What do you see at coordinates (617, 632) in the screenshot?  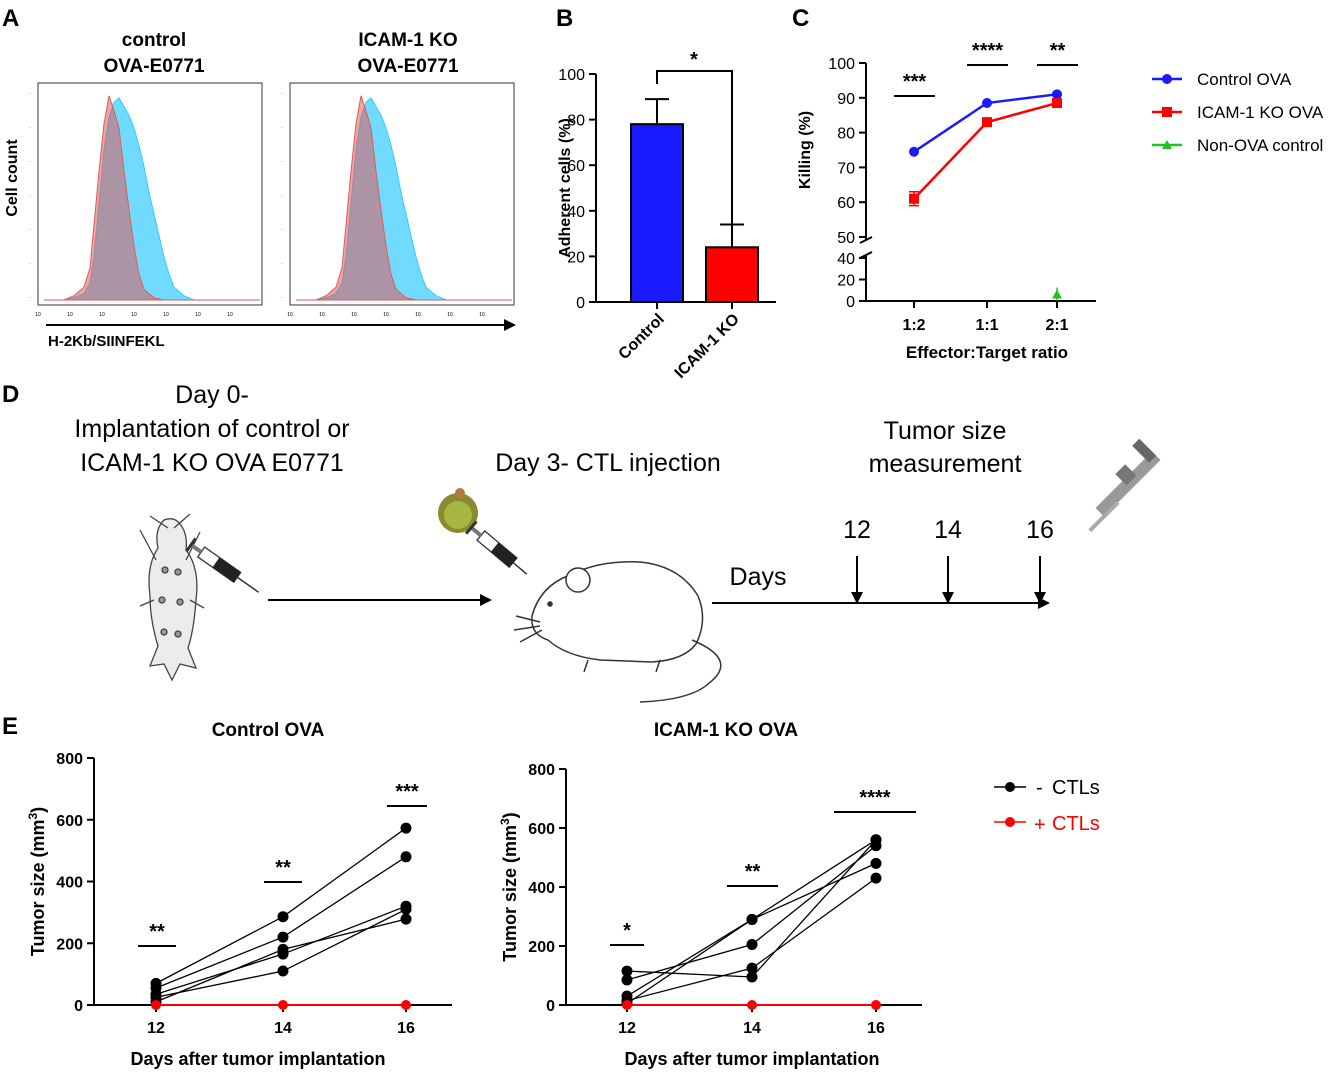 I see `mouse-illustration` at bounding box center [617, 632].